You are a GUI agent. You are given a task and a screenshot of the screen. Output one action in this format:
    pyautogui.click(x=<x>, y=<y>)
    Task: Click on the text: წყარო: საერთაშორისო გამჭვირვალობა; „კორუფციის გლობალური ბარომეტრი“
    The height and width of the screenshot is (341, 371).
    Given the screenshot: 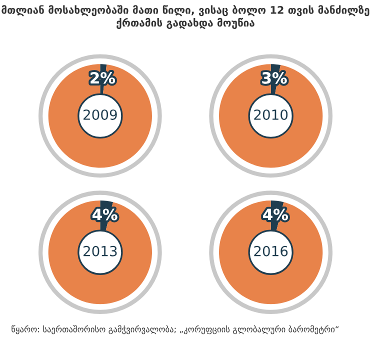 What is the action you would take?
    pyautogui.click(x=175, y=329)
    